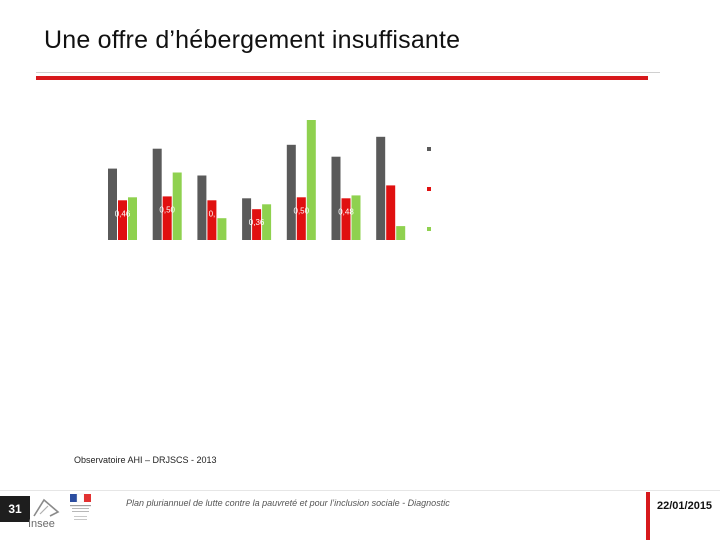  Describe the element at coordinates (123, 213) in the screenshot. I see `data-label-0: 0,46` at that location.